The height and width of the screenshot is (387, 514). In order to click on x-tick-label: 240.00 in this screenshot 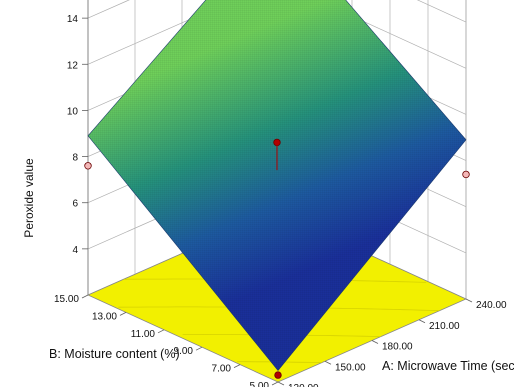, I will do `click(491, 305)`.